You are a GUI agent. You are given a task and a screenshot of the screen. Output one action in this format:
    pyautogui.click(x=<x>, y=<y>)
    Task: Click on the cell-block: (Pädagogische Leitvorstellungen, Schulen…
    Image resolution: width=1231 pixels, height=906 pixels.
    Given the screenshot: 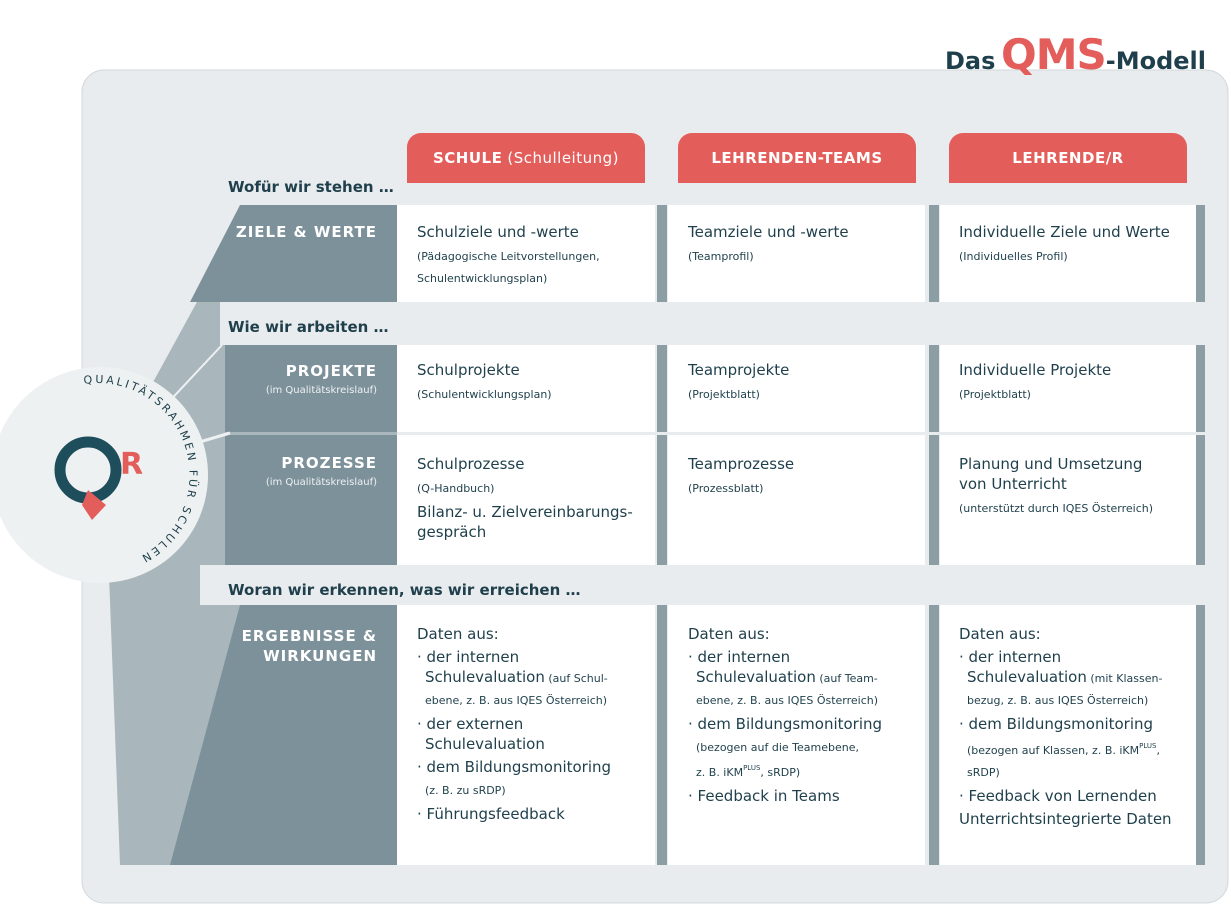 What is the action you would take?
    pyautogui.click(x=542, y=267)
    